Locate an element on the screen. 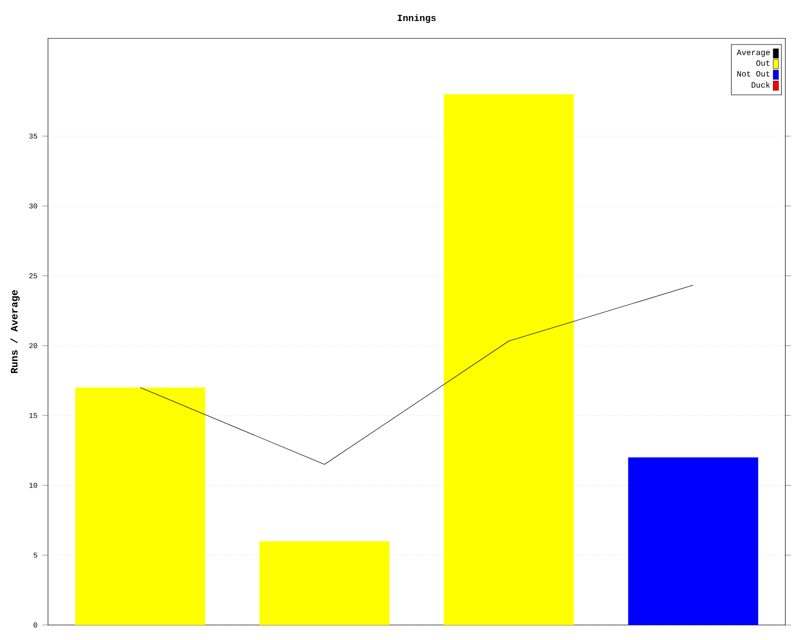  legend-label: Duck is located at coordinates (761, 85).